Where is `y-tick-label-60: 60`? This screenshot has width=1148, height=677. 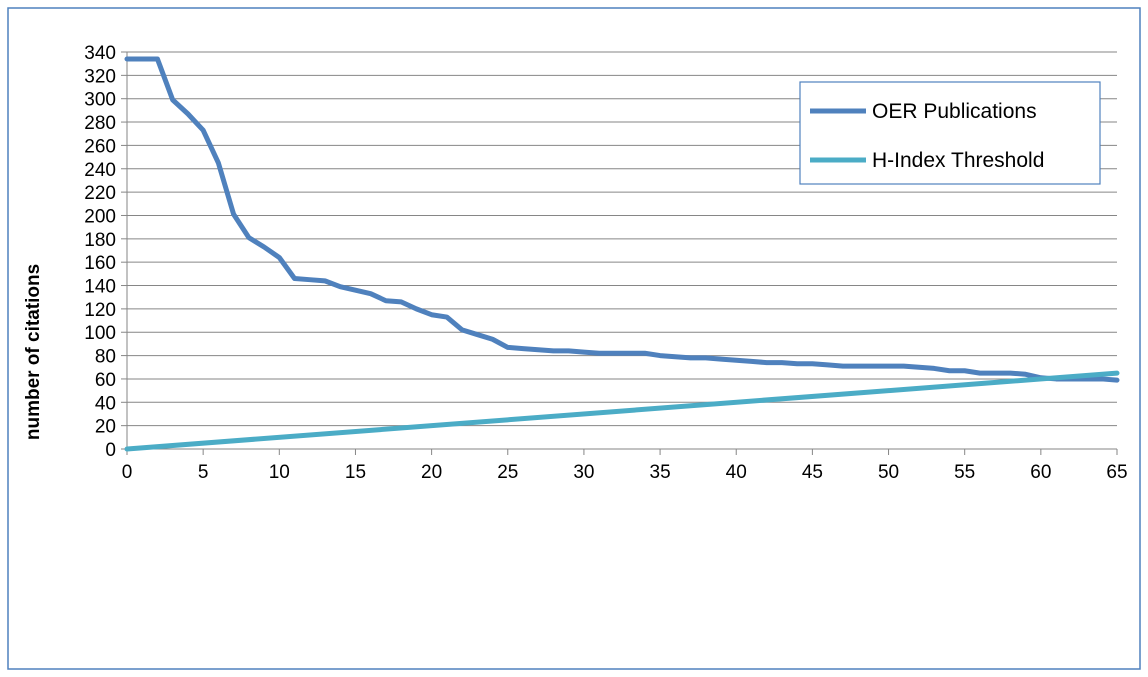
y-tick-label-60: 60 is located at coordinates (105, 380).